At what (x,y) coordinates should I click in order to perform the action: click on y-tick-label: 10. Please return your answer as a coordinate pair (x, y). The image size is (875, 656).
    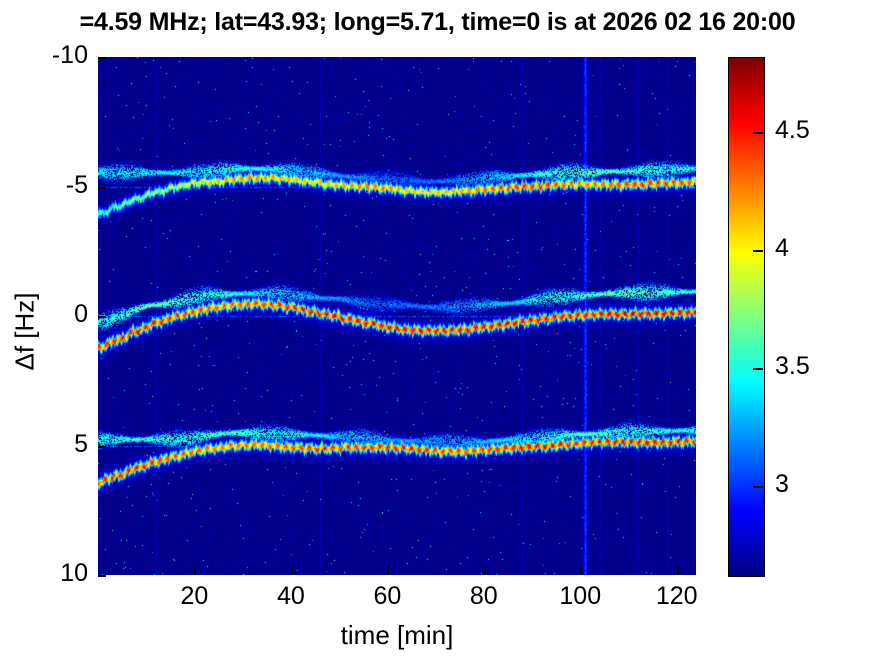
    Looking at the image, I should click on (74, 573).